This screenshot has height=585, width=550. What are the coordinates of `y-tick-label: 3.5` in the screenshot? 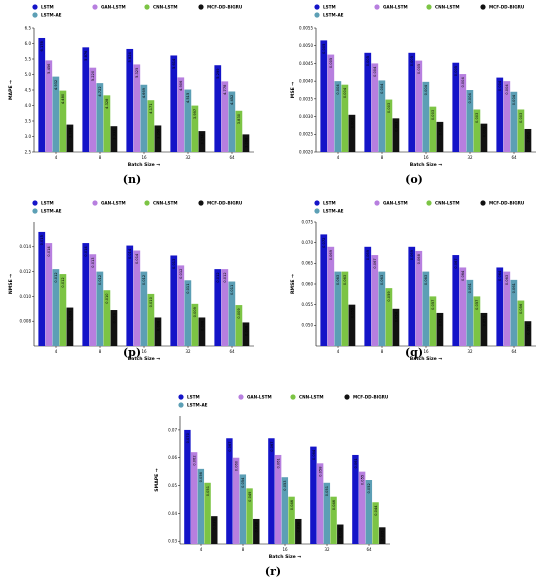 It's located at (28, 120).